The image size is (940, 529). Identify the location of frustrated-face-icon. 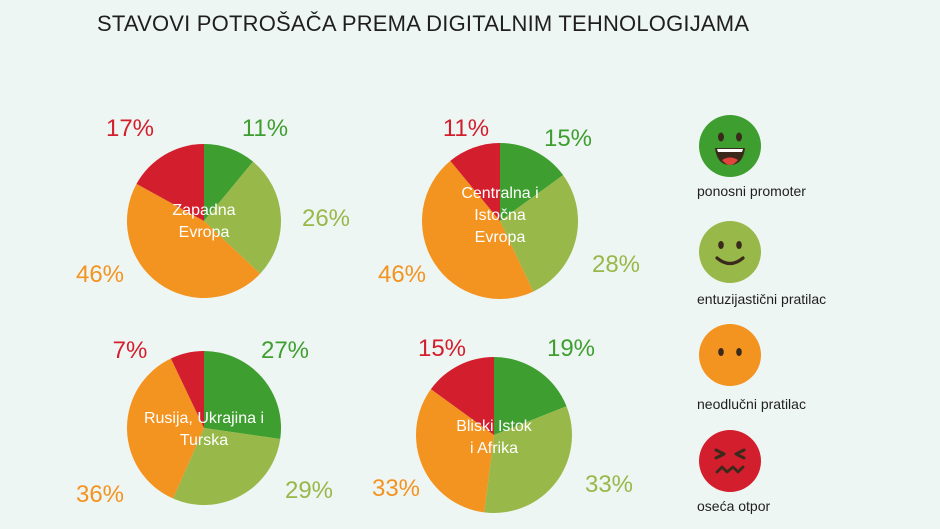
(730, 461).